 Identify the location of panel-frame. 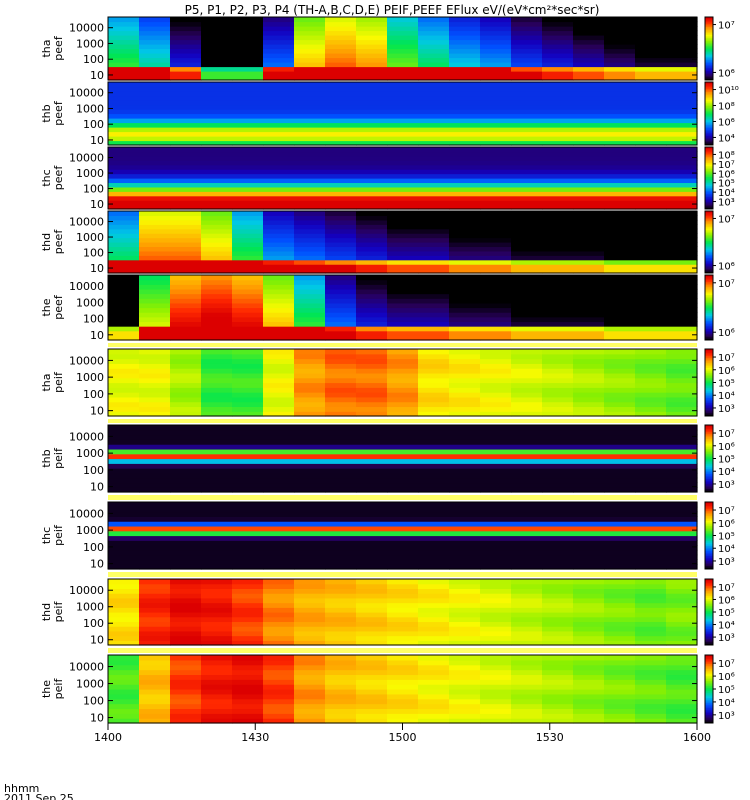
(402, 48).